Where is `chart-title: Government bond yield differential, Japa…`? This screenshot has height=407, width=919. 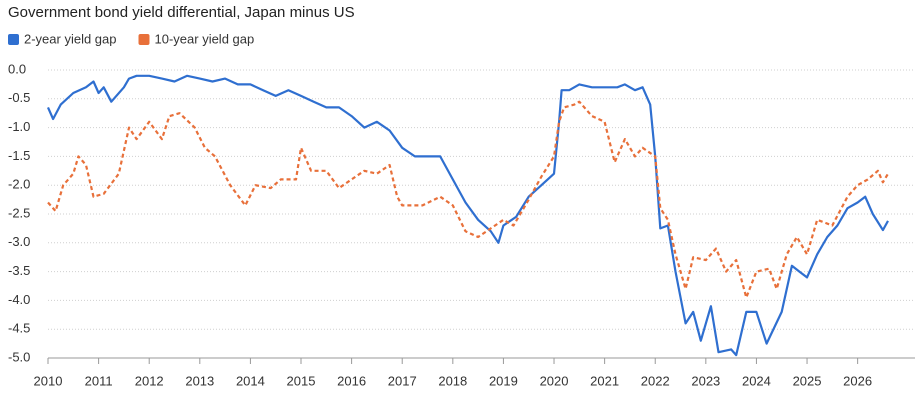
chart-title: Government bond yield differential, Japa… is located at coordinates (181, 12).